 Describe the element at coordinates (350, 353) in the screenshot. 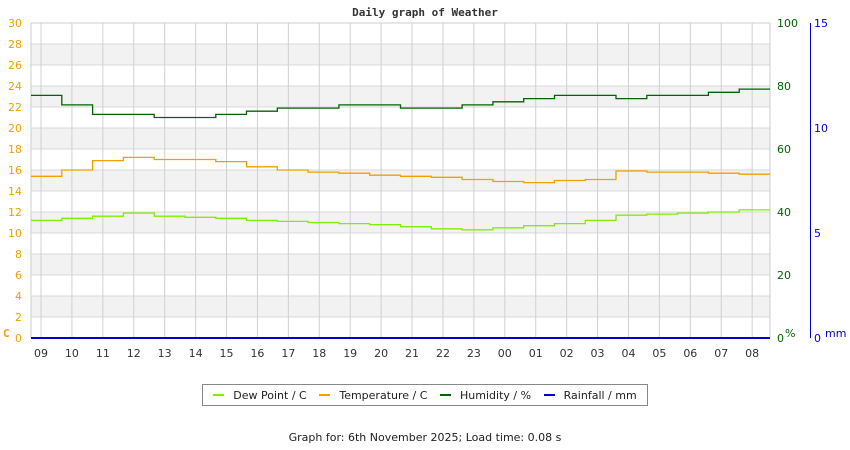

I see `x-tick-label: 19` at that location.